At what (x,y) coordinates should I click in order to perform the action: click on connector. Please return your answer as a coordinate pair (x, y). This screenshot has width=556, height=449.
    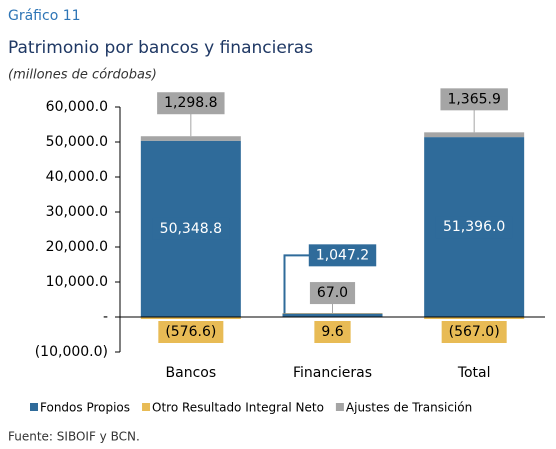
    Looking at the image, I should click on (298, 284).